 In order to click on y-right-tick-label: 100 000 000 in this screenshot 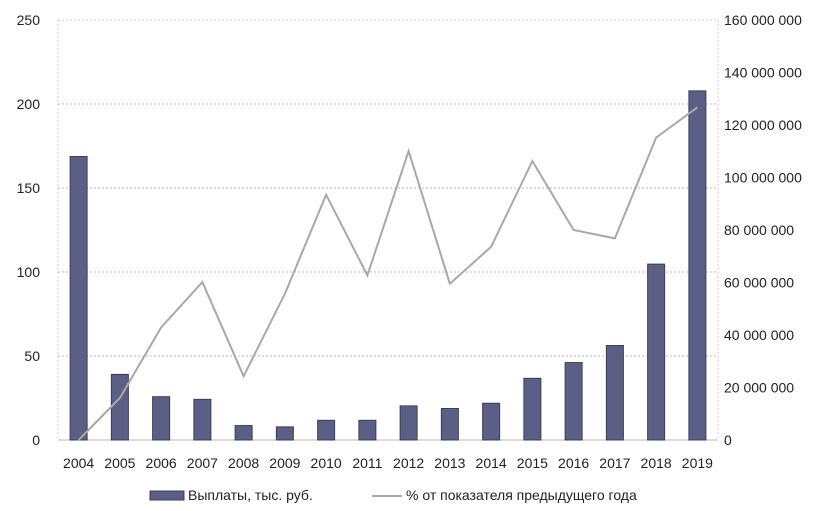, I will do `click(763, 178)`.